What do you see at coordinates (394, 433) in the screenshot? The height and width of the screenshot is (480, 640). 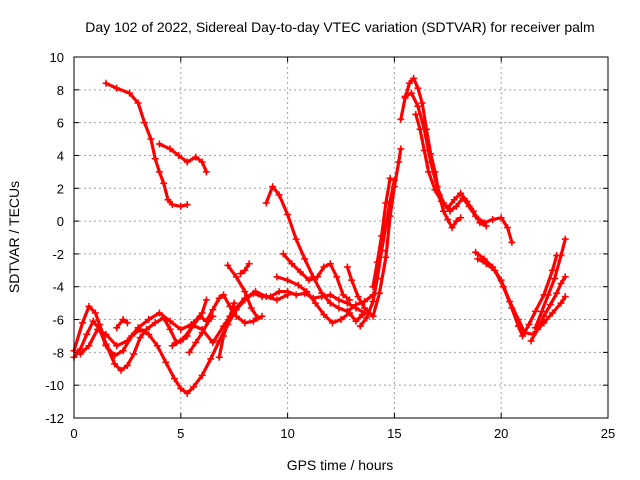 I see `x-tick-label: 15` at bounding box center [394, 433].